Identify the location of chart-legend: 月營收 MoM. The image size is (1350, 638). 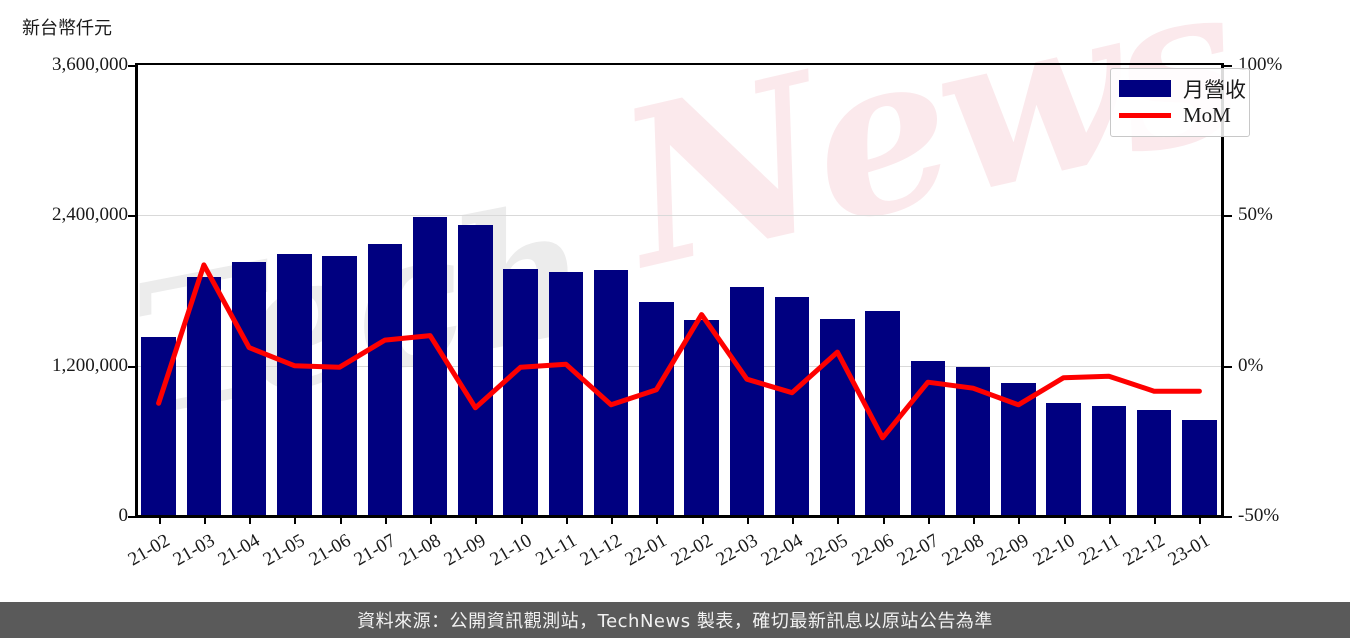
(1180, 102).